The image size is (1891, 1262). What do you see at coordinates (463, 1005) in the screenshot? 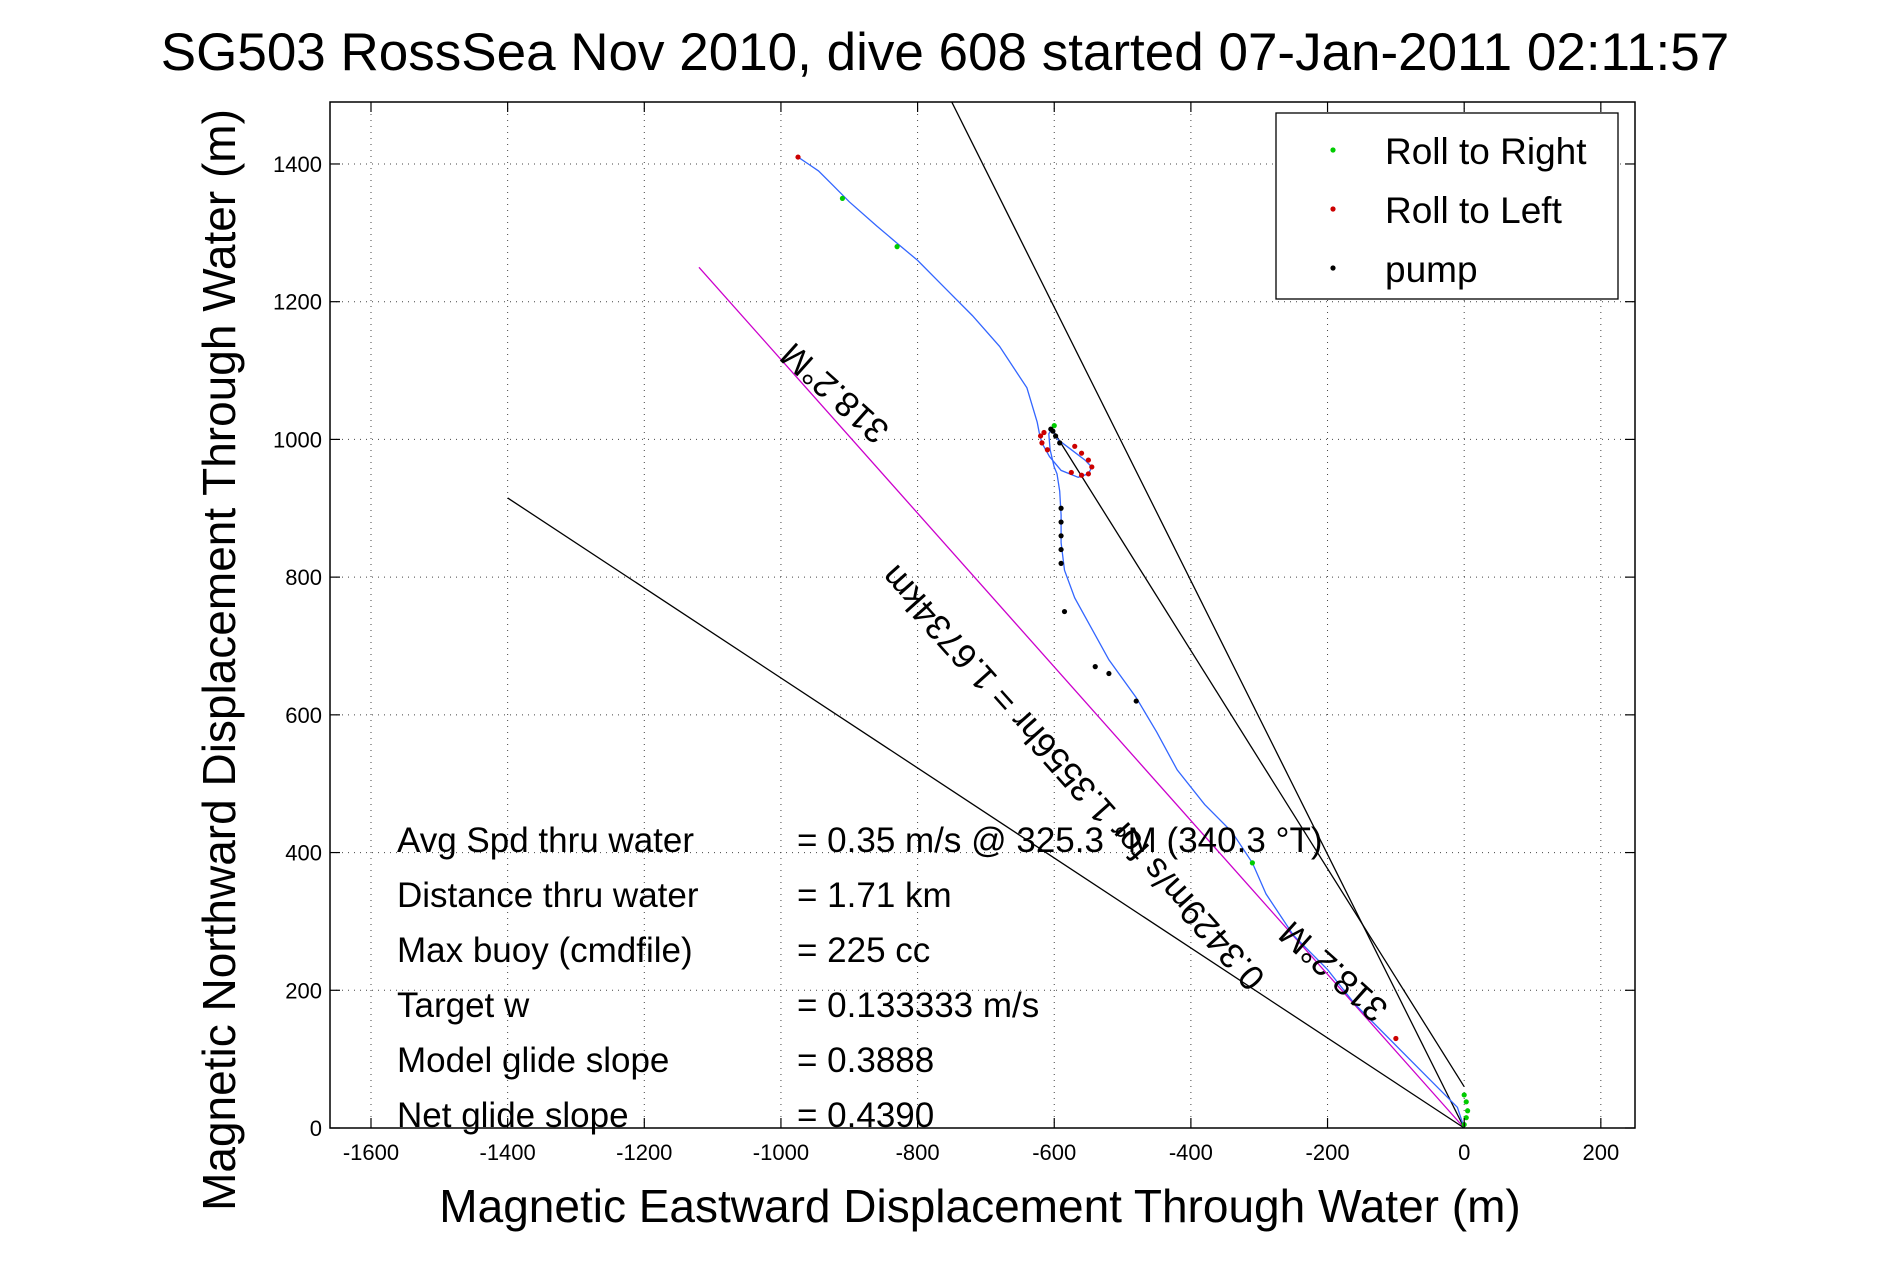
I see `stat-label-3: Target w` at bounding box center [463, 1005].